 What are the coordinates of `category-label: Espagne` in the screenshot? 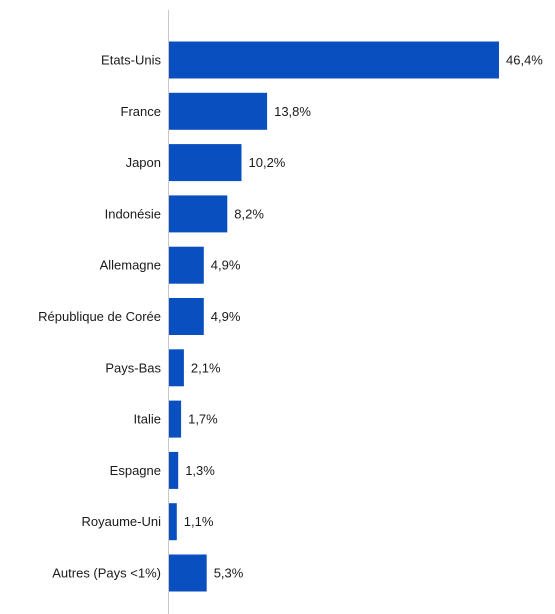 It's located at (135, 470).